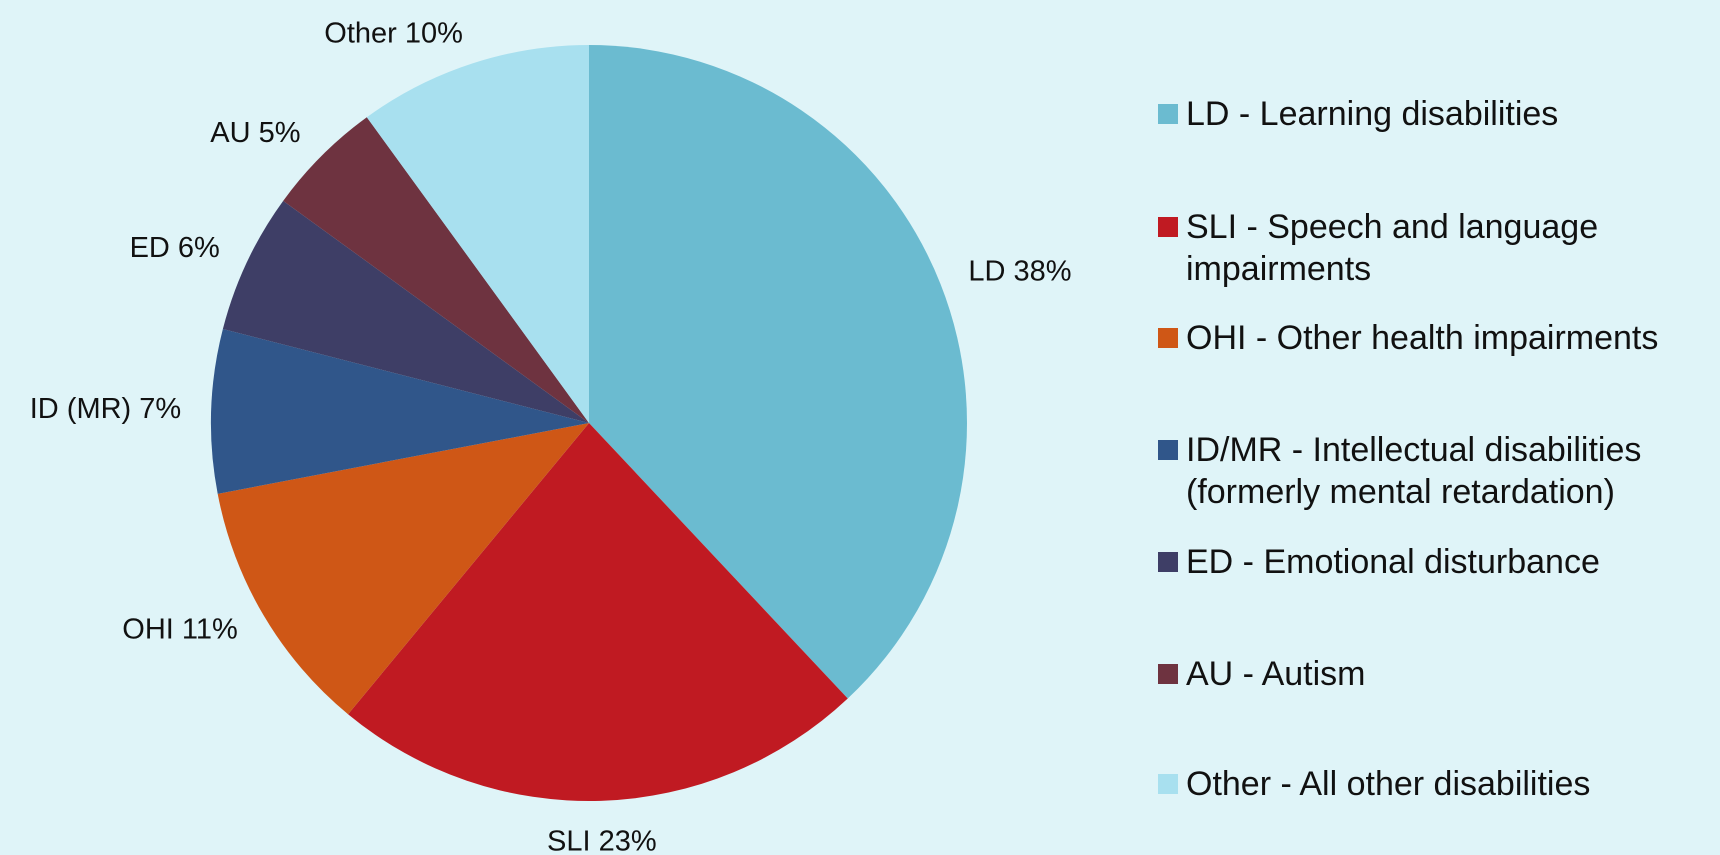 The height and width of the screenshot is (855, 1720). I want to click on legend-entry: Other - All other disabilities, so click(1438, 784).